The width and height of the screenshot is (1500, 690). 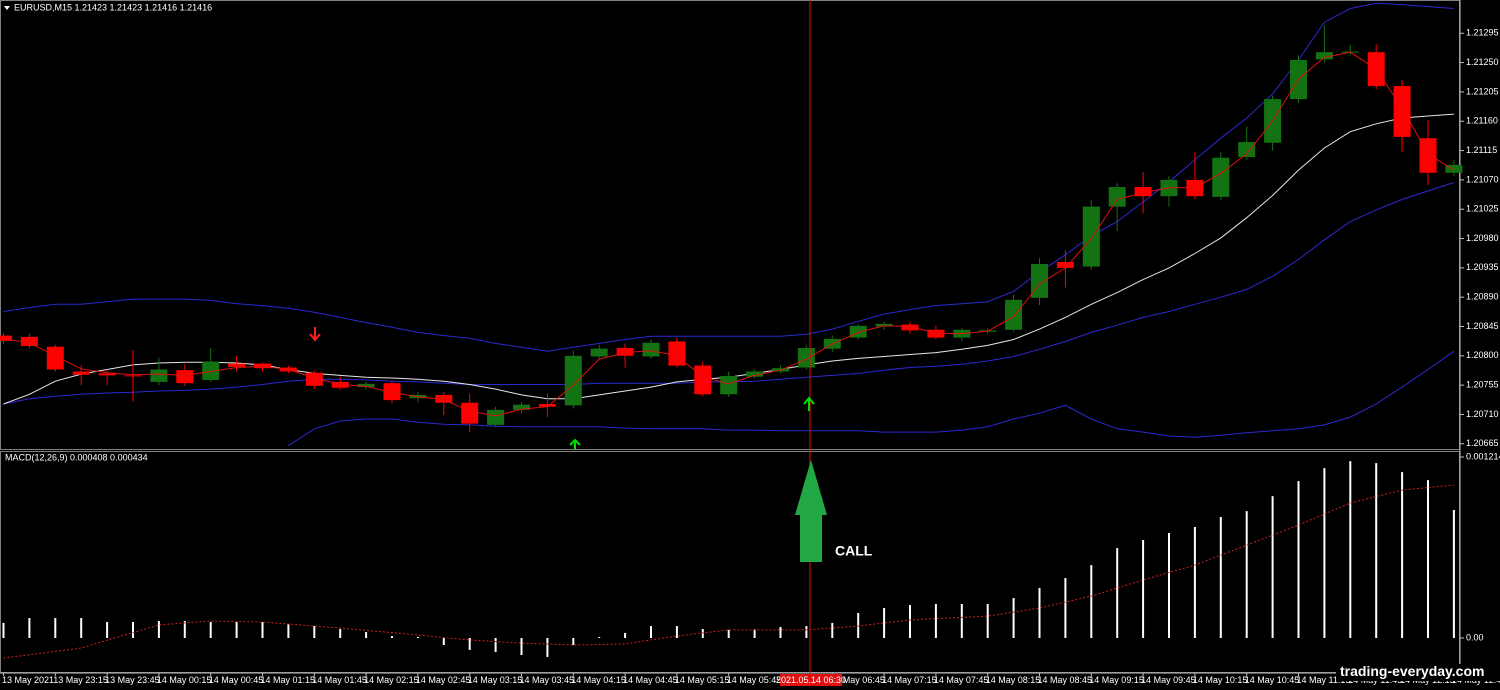 What do you see at coordinates (547, 680) in the screenshot?
I see `x-tick-label: 14 May 03:45` at bounding box center [547, 680].